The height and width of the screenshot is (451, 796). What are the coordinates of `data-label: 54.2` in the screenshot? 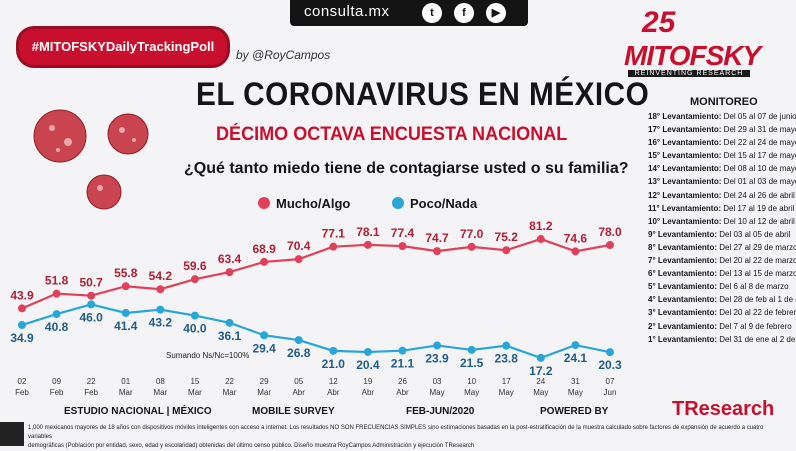 It's located at (161, 276).